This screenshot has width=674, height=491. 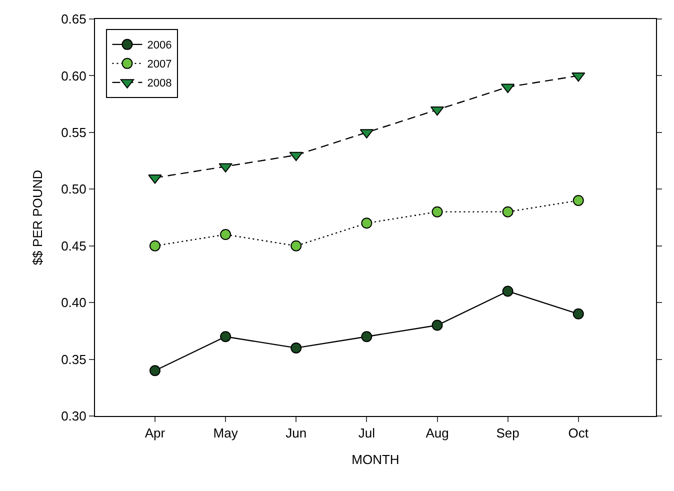 I want to click on legend-label: 2008, so click(x=159, y=84).